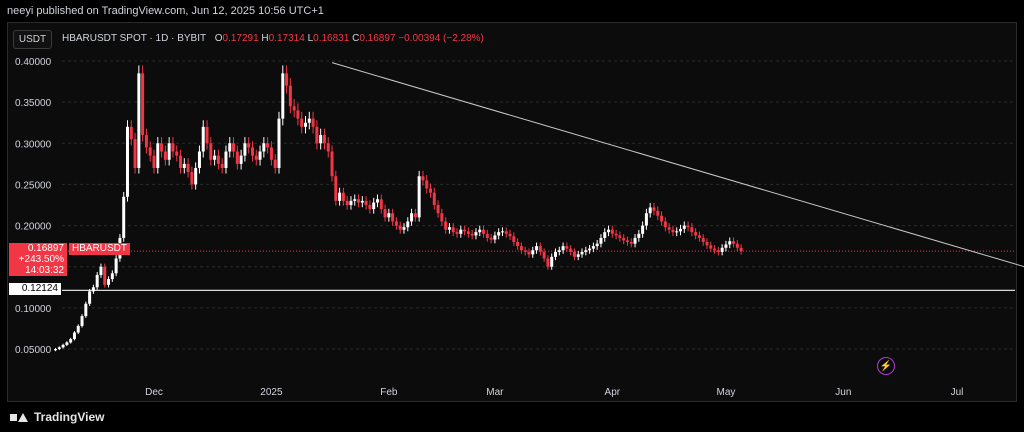 Image resolution: width=1024 pixels, height=432 pixels. I want to click on open-value: 0.17291, so click(240, 38).